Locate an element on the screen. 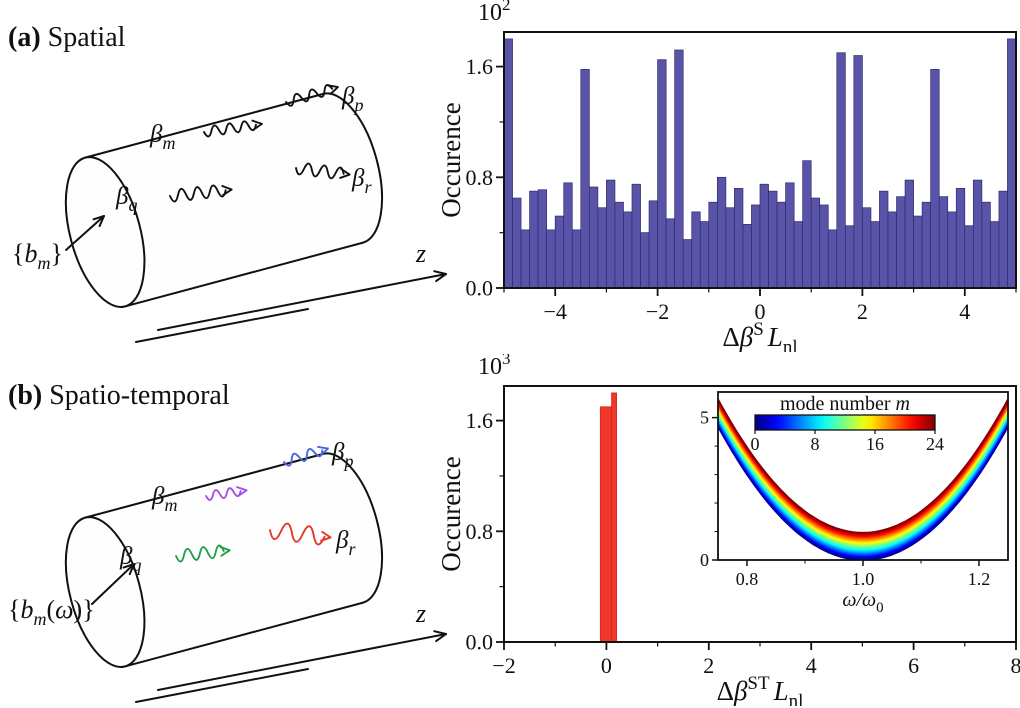  inset-x-tick-label: 1.0 is located at coordinates (863, 579).